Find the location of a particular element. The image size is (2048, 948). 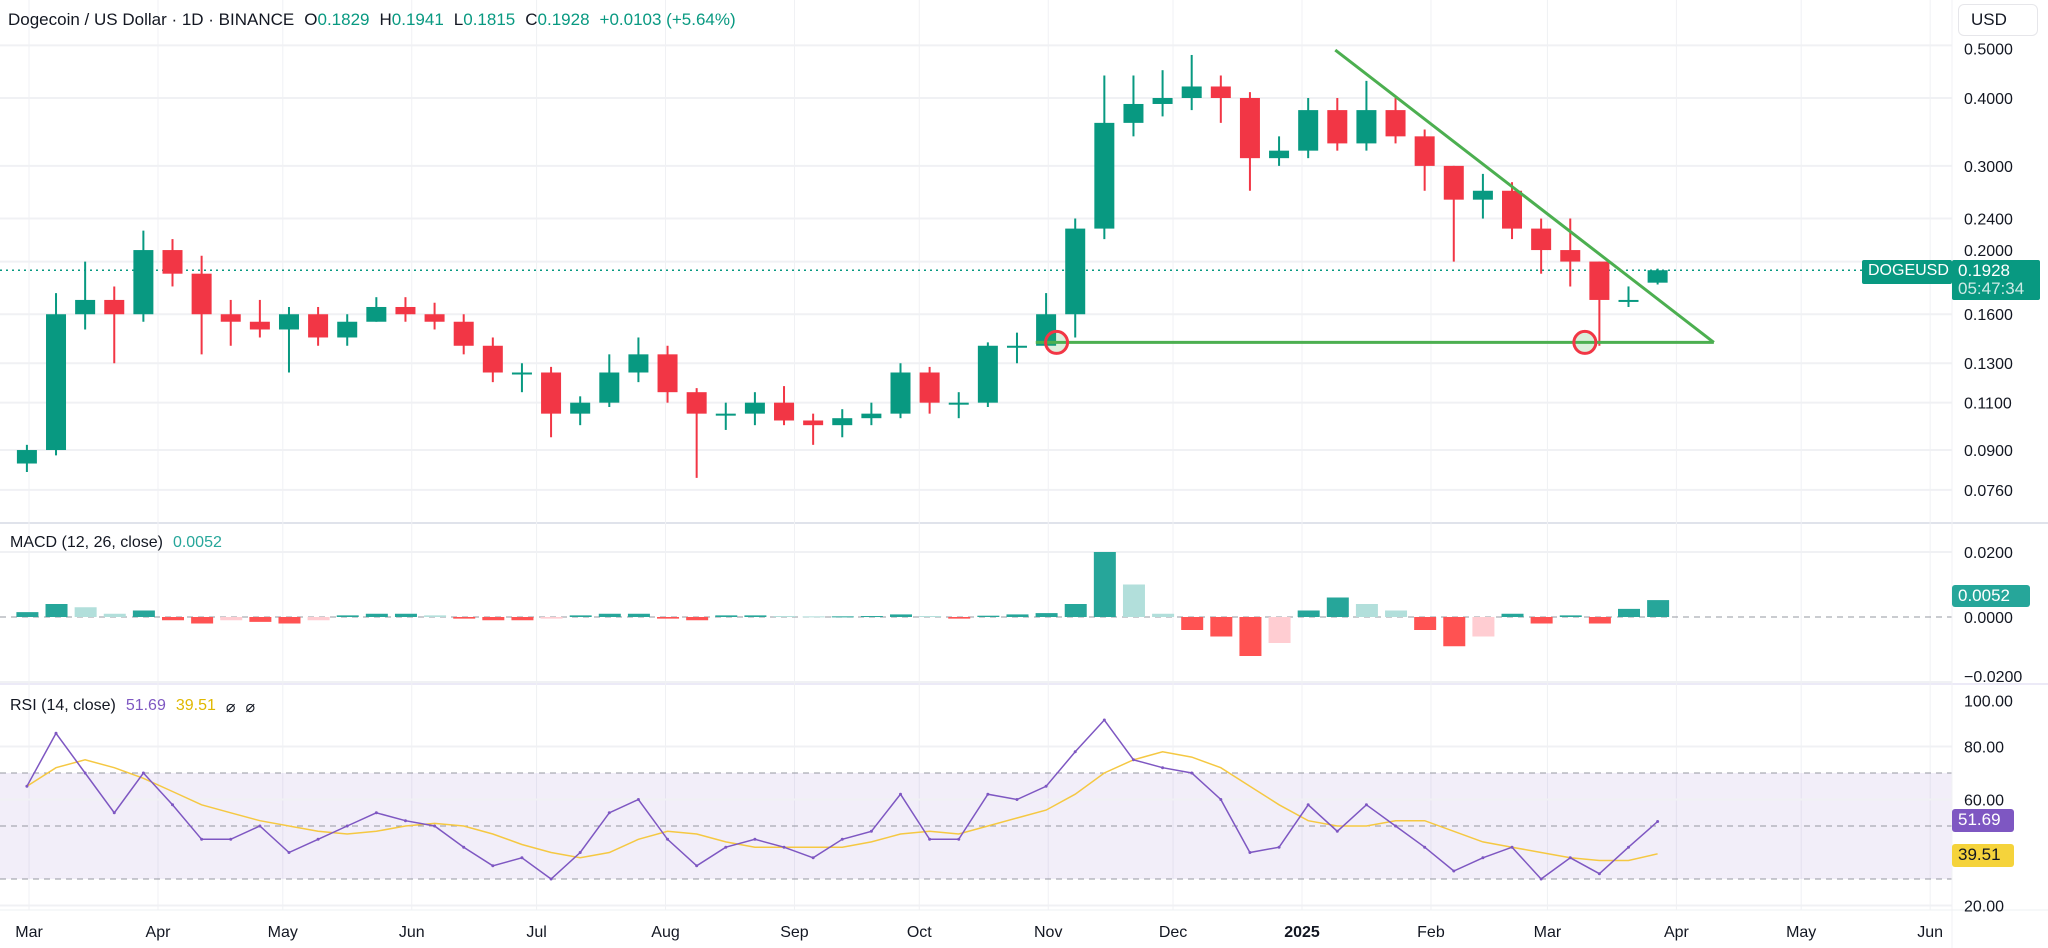

rsi-legend: RSI (14, close) 51.69 39.51 ⌀ ⌀ is located at coordinates (132, 707).